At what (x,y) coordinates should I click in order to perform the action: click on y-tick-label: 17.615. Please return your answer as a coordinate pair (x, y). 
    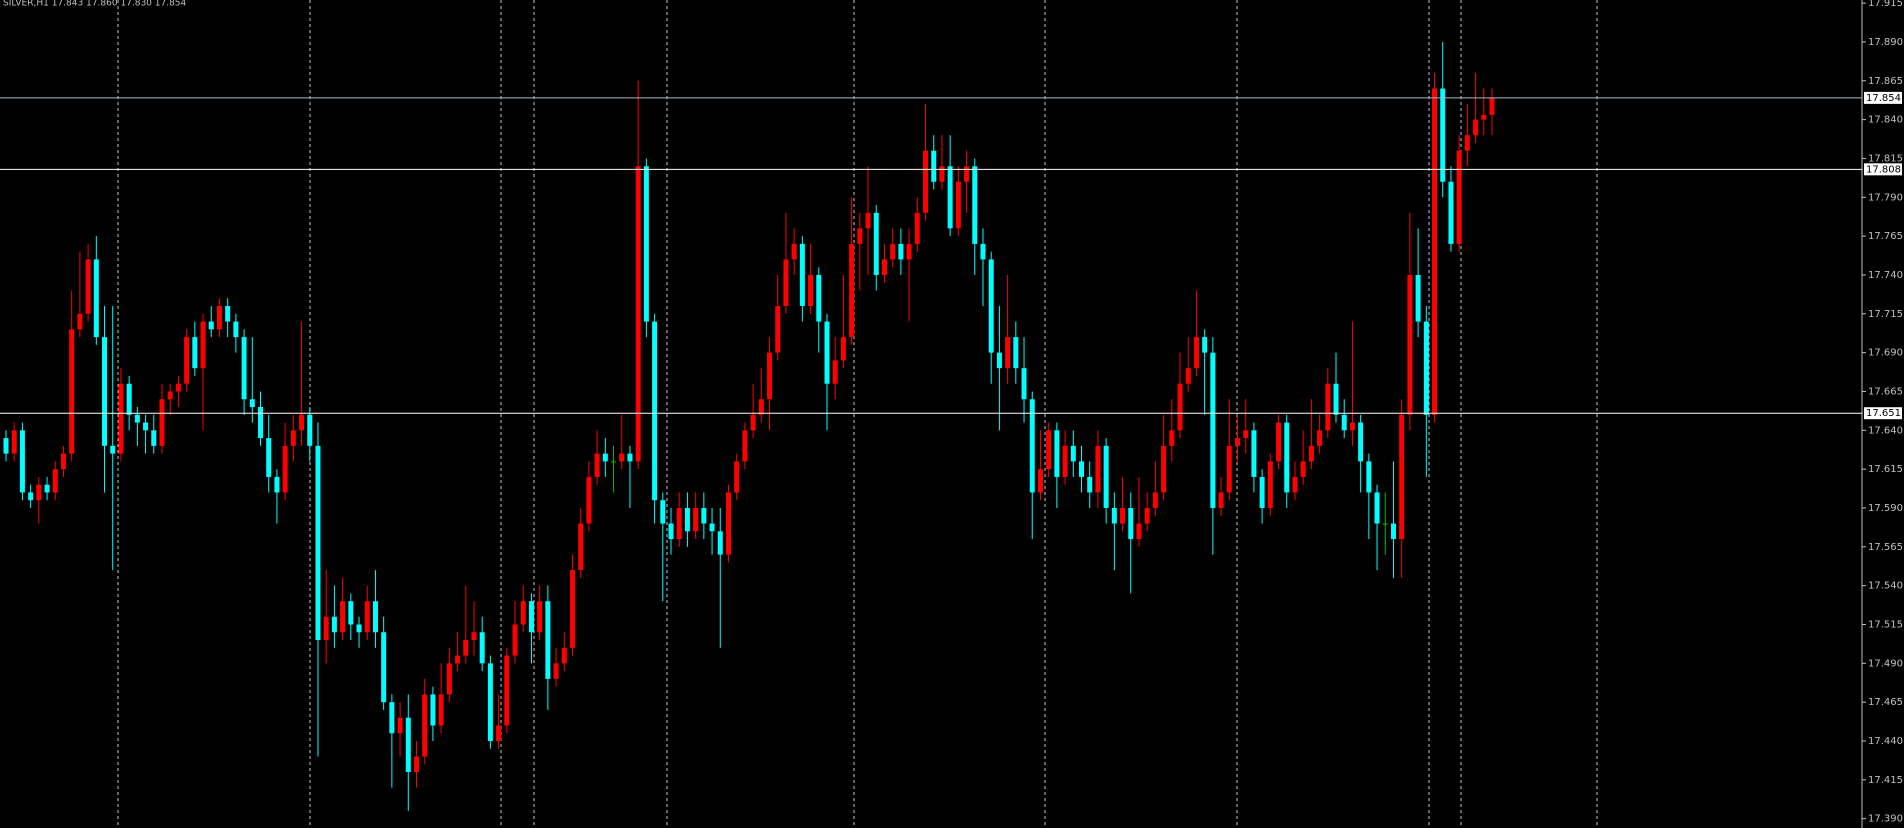
    Looking at the image, I should click on (1885, 469).